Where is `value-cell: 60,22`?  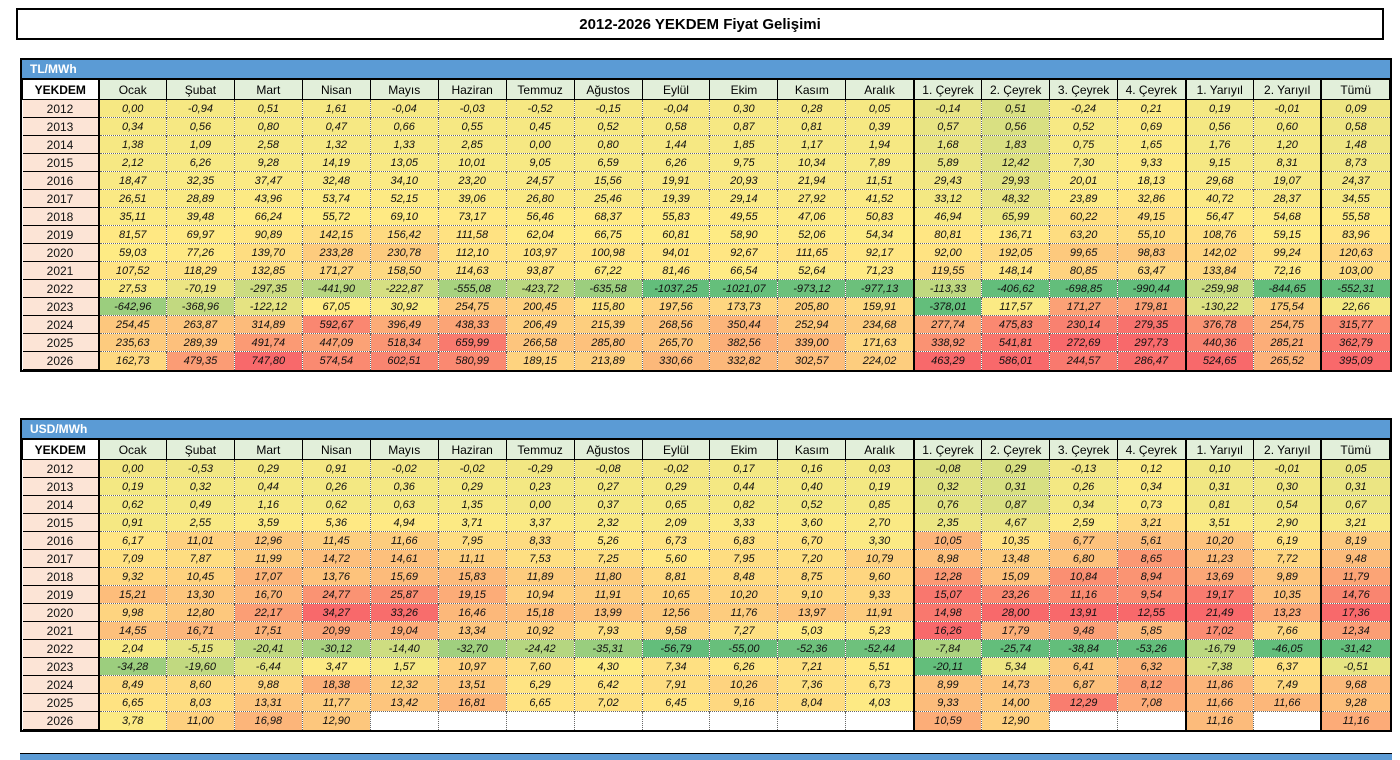
value-cell: 60,22 is located at coordinates (1083, 216).